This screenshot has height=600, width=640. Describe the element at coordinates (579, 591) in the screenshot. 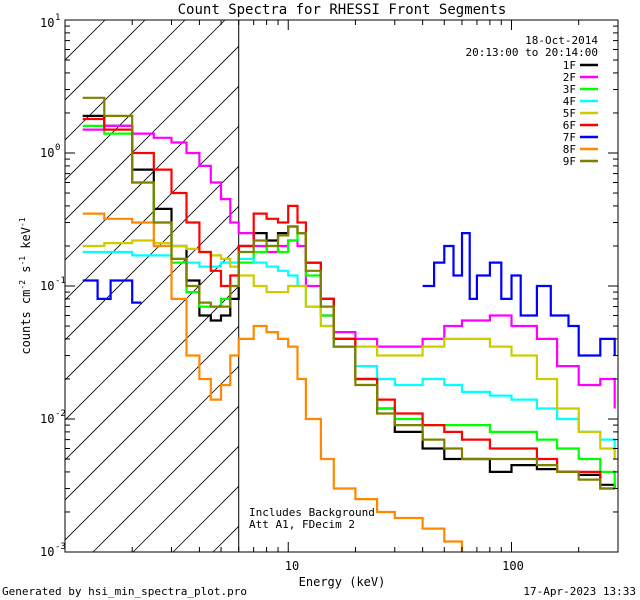

I see `timestamp-label: 17-Apr-2023 13:33` at that location.